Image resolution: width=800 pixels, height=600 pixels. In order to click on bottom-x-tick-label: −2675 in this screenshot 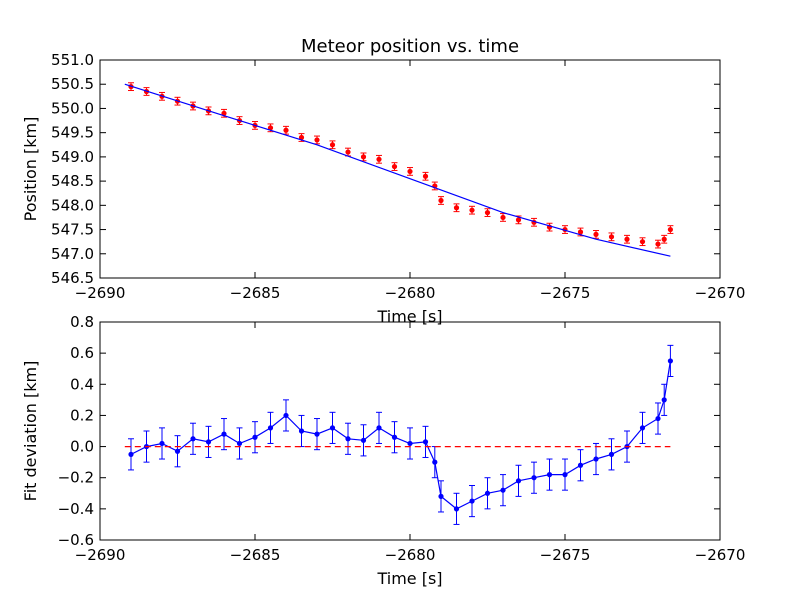, I will do `click(565, 555)`.